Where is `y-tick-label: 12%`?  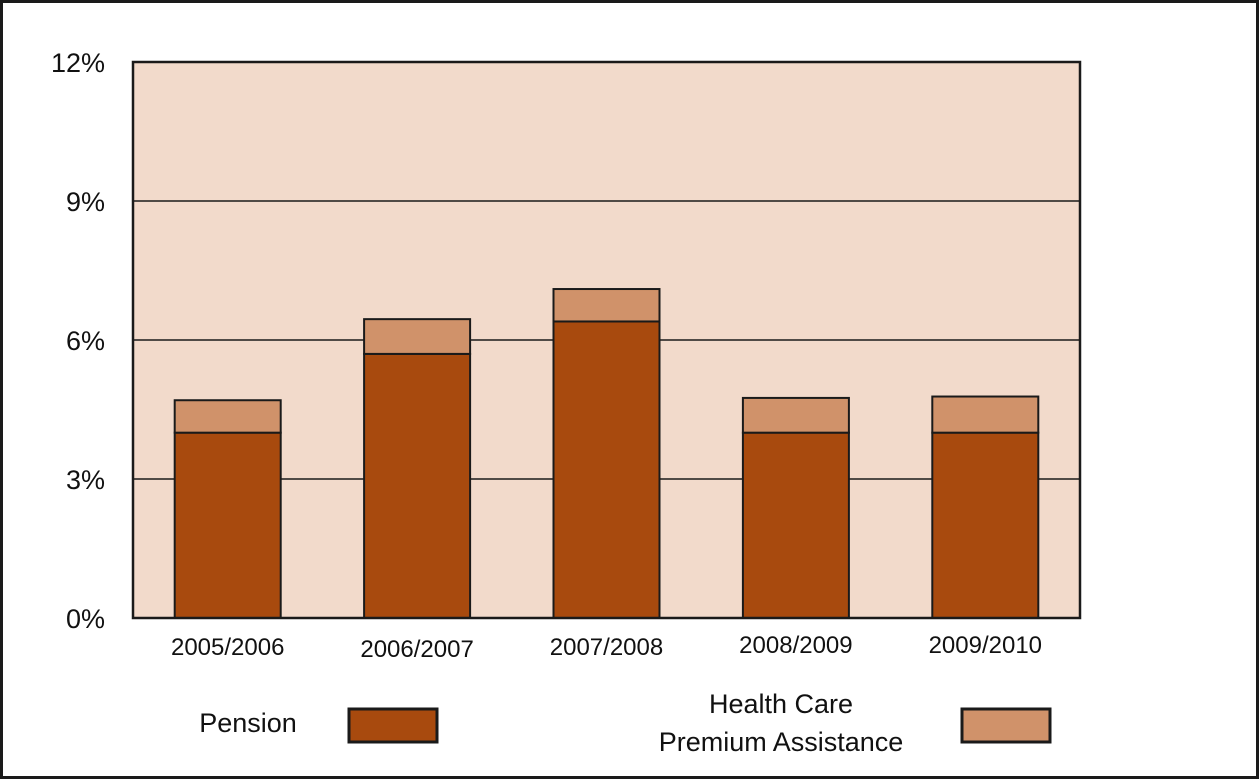 y-tick-label: 12% is located at coordinates (78, 63).